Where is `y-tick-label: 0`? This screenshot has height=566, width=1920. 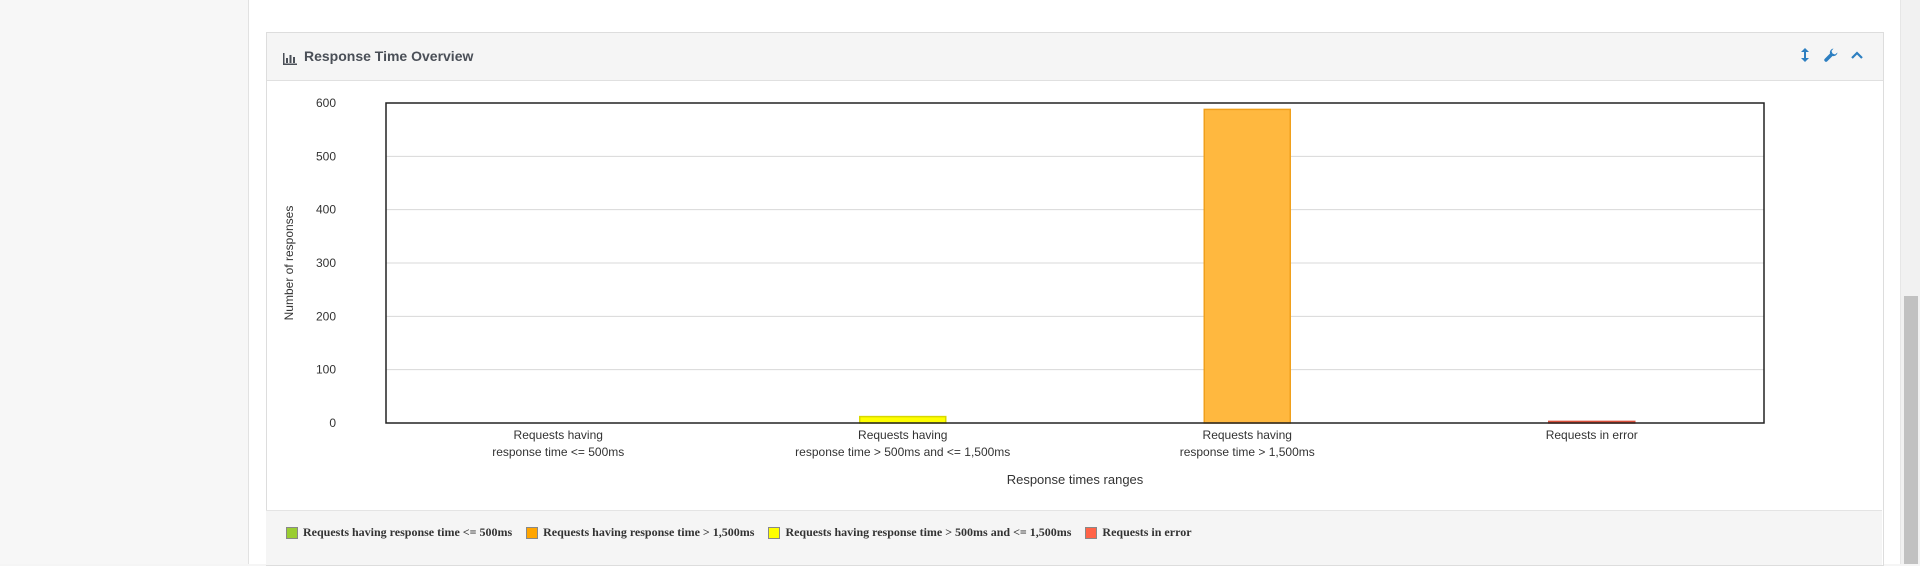 y-tick-label: 0 is located at coordinates (332, 423).